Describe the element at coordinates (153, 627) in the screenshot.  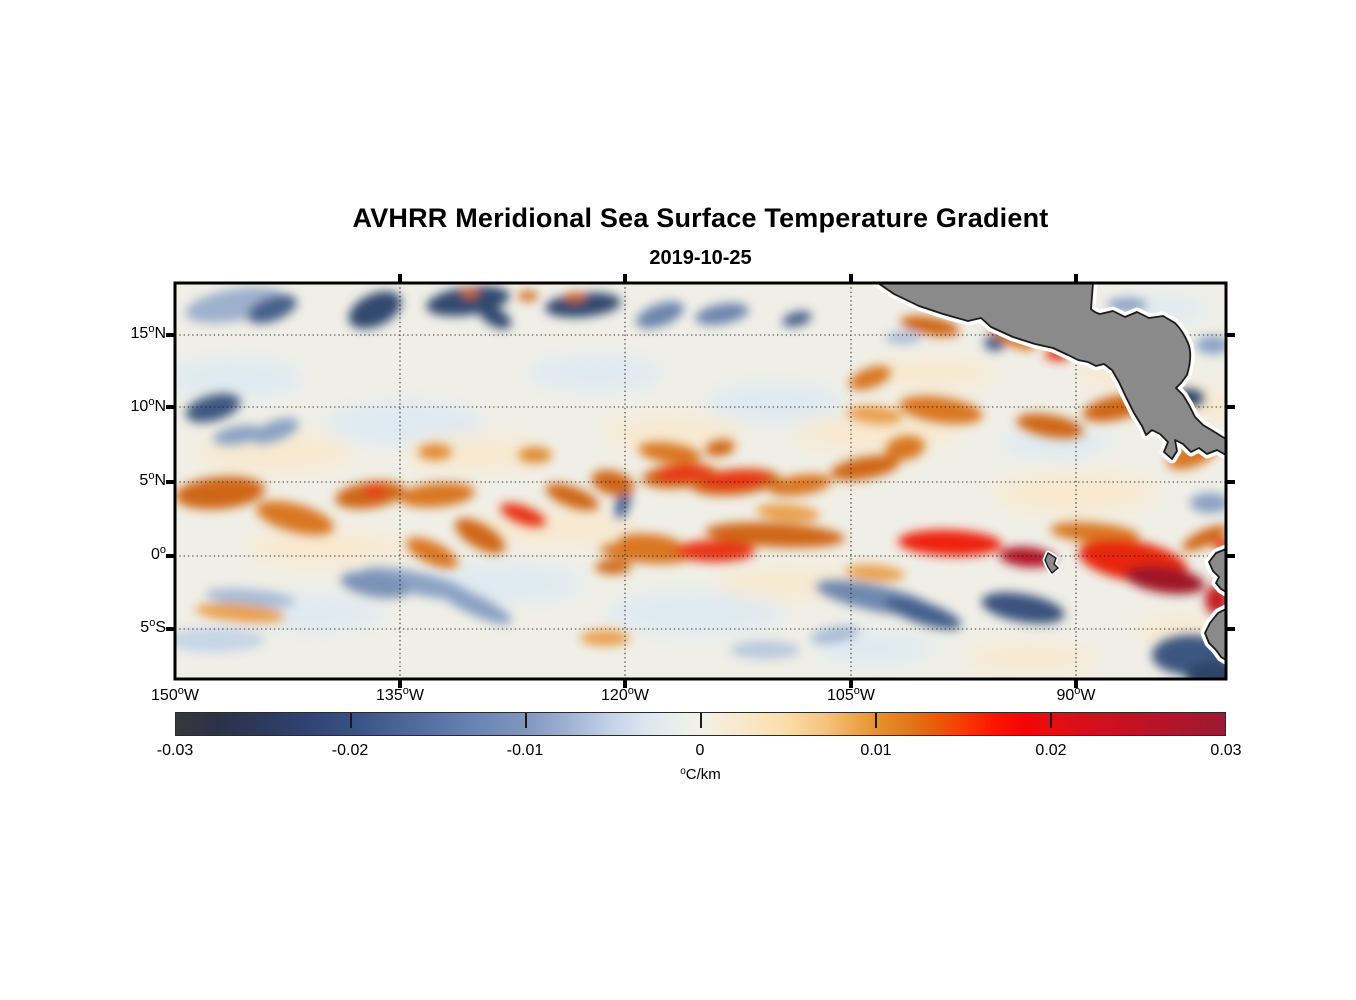
I see `y-tick-5S: 5oS` at that location.